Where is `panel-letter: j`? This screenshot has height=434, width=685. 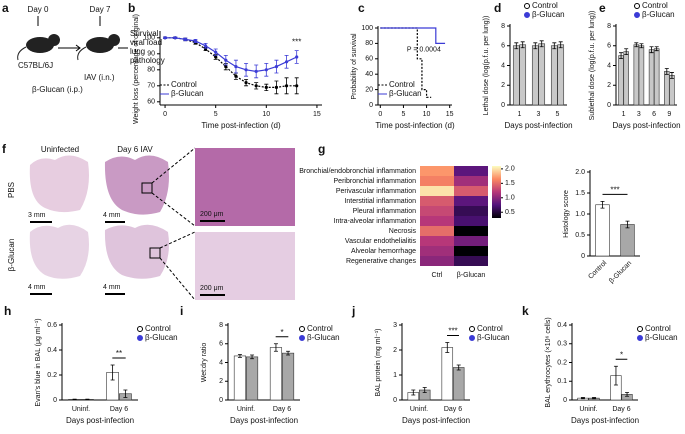 panel-letter: j is located at coordinates (353, 311).